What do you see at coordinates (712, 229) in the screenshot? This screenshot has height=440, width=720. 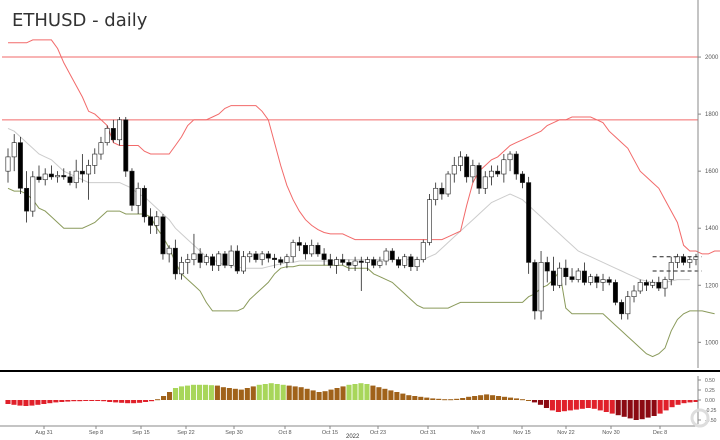 I see `price-tick-label: 1400` at bounding box center [712, 229].